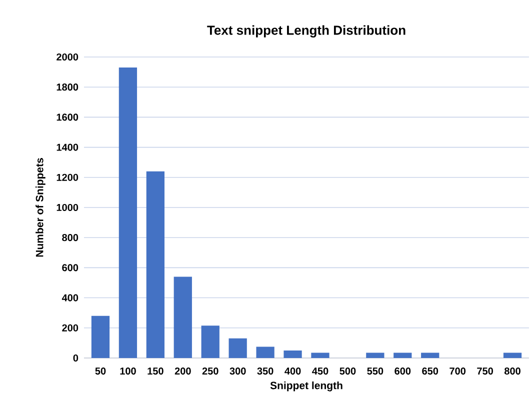 This screenshot has height=409, width=532. Describe the element at coordinates (67, 208) in the screenshot. I see `y-tick-label: 1000` at that location.